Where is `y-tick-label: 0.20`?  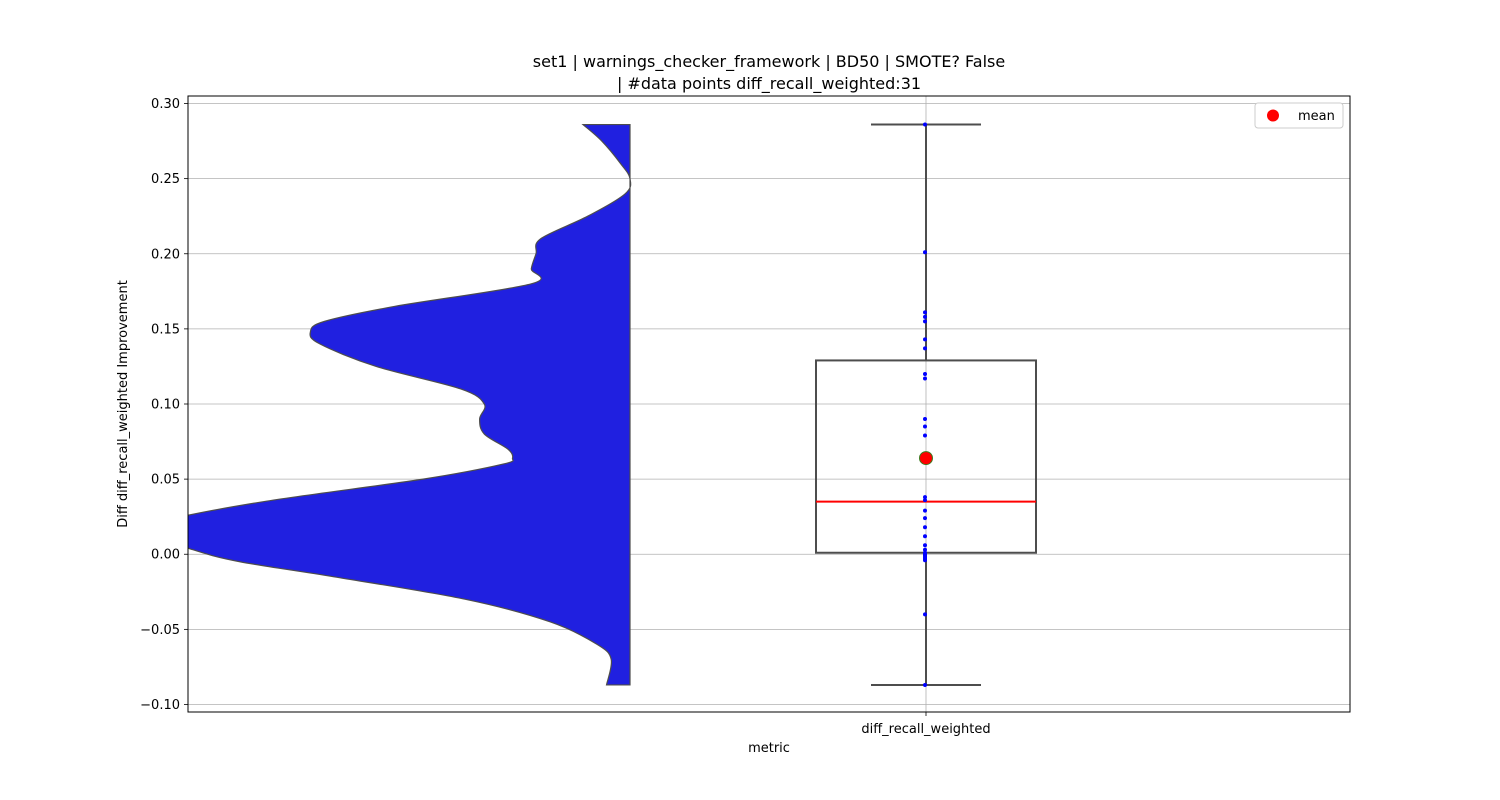
y-tick-label: 0.20 is located at coordinates (165, 254).